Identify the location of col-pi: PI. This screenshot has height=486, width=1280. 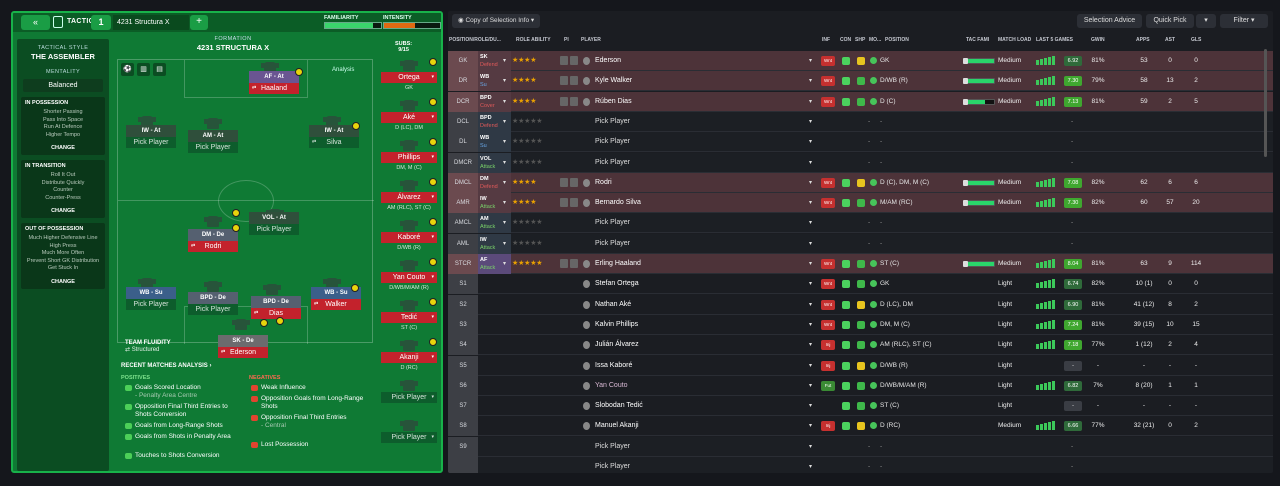
(566, 40).